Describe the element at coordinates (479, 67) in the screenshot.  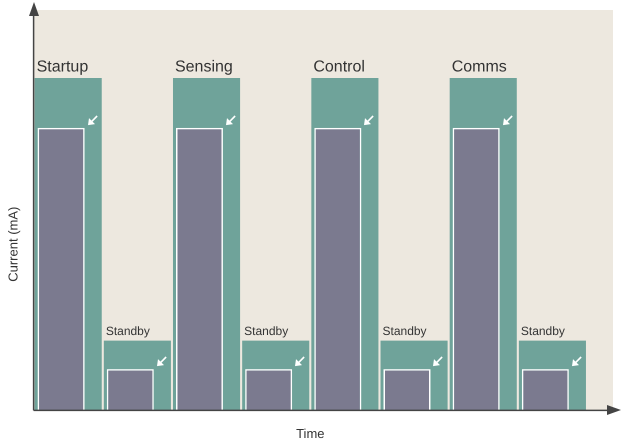
I see `x-tick-label: Comms` at that location.